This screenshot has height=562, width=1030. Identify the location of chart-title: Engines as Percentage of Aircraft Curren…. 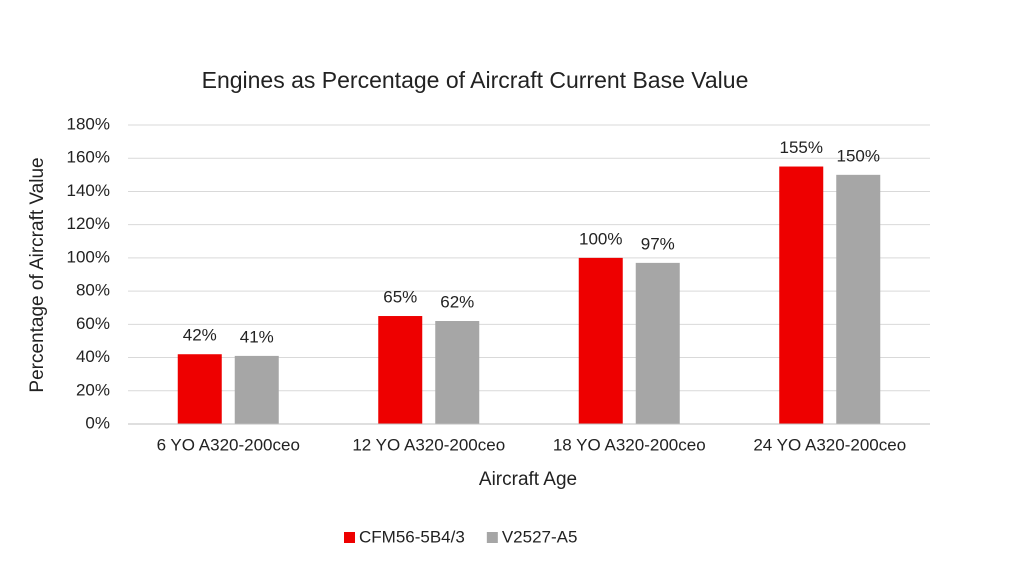
(475, 80).